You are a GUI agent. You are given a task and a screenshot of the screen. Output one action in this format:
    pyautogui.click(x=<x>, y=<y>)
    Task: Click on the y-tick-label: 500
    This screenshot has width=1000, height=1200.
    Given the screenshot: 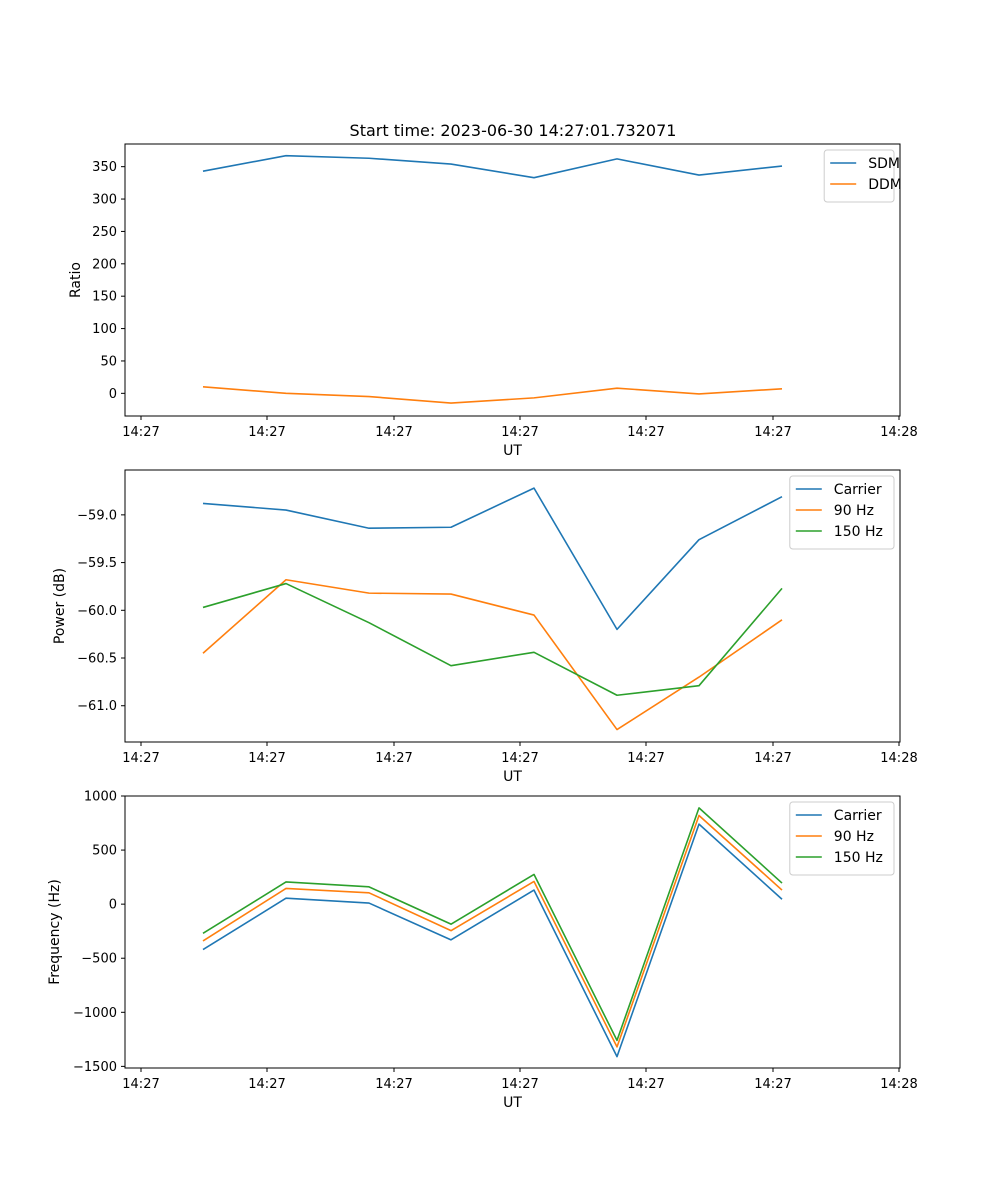 What is the action you would take?
    pyautogui.click(x=104, y=851)
    